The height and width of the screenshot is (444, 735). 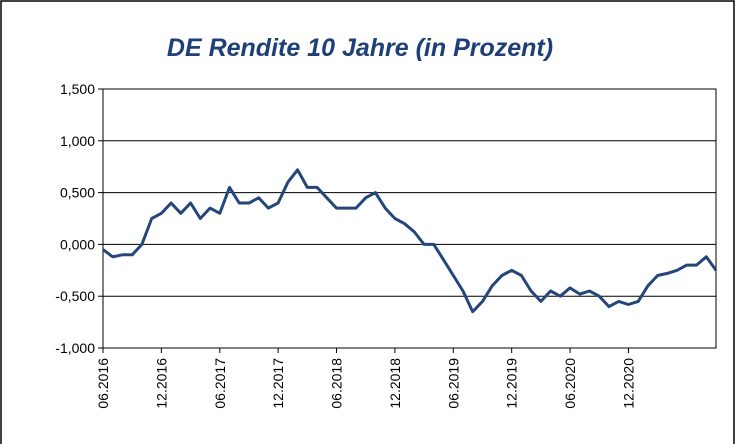 What do you see at coordinates (77, 141) in the screenshot?
I see `y-tick-label: 1,000` at bounding box center [77, 141].